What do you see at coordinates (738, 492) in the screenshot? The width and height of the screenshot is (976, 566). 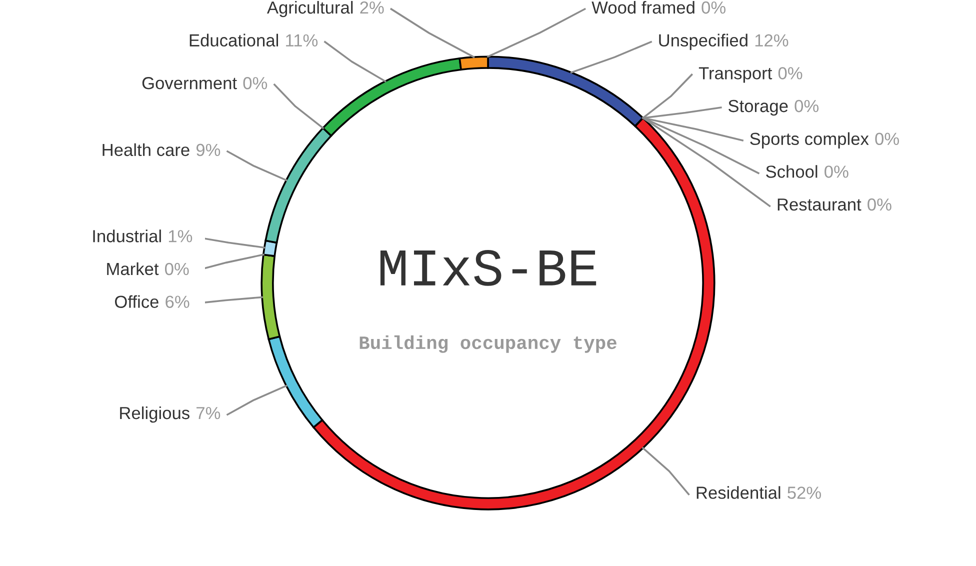 I see `slice-label: Residential` at bounding box center [738, 492].